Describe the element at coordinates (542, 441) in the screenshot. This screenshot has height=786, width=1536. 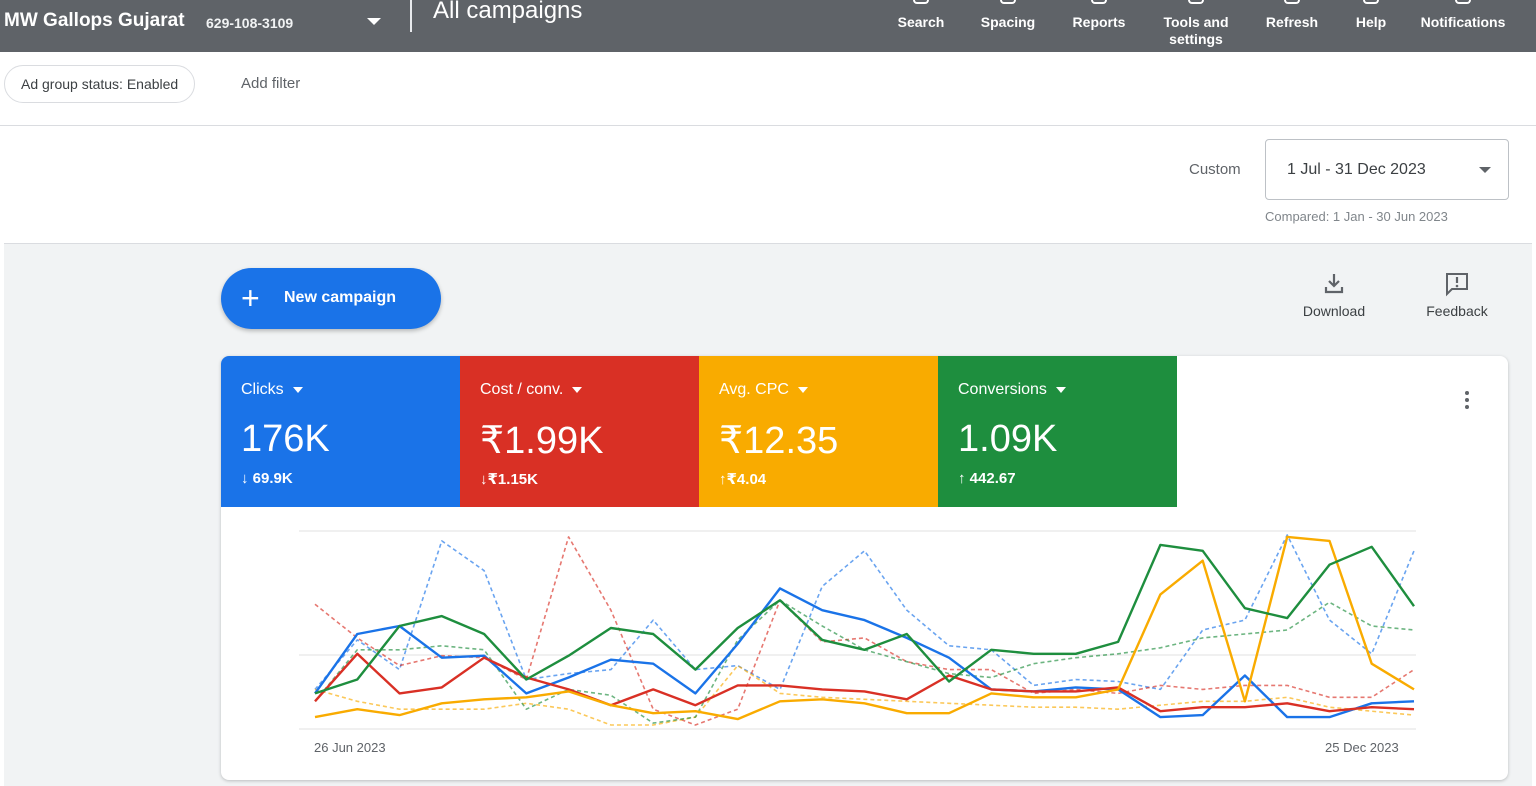
I see `metric-value: ₹1.99K` at that location.